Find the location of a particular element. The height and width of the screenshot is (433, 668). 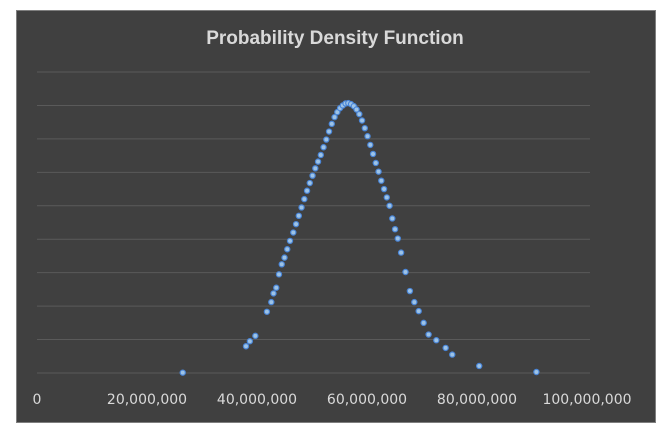

x-tick-label: 60,000,000 is located at coordinates (367, 400).